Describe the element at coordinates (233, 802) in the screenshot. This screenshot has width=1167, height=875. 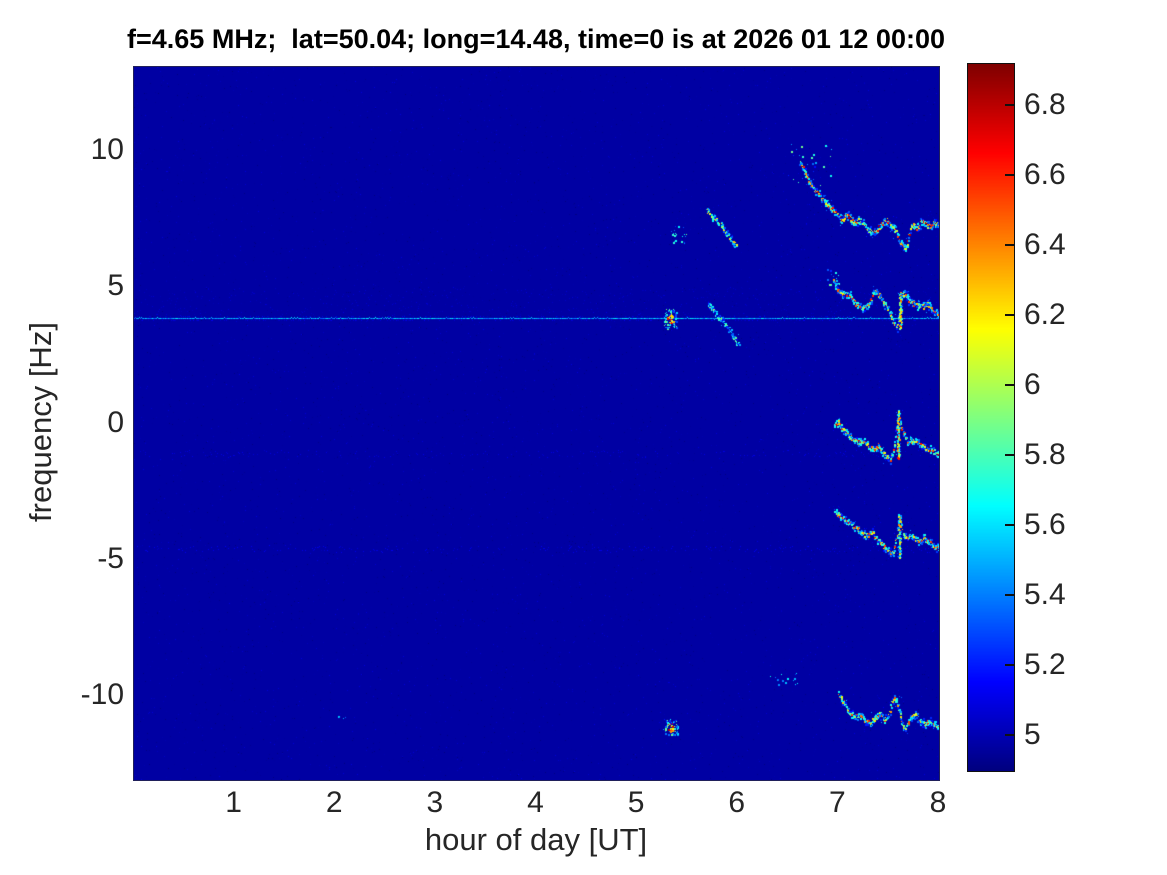
I see `x-tick-label: 1` at that location.